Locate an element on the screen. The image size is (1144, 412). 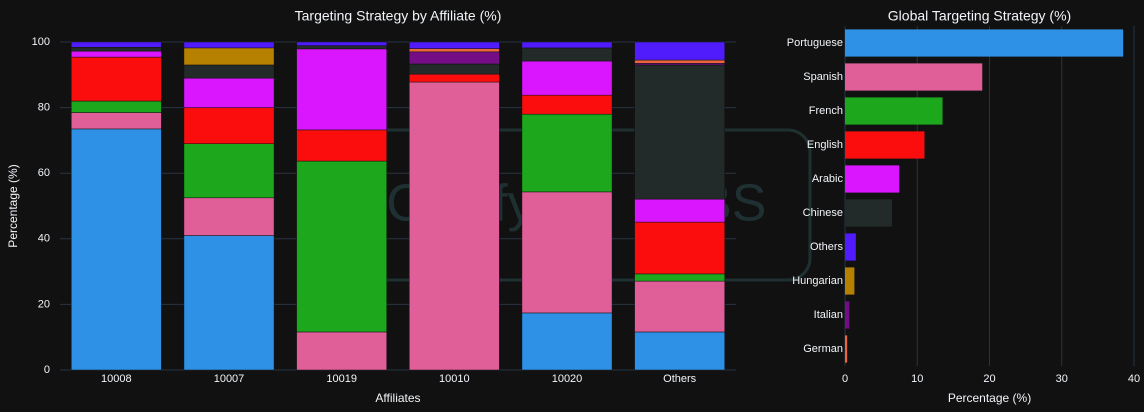
y-tick-label: Spanish is located at coordinates (823, 77).